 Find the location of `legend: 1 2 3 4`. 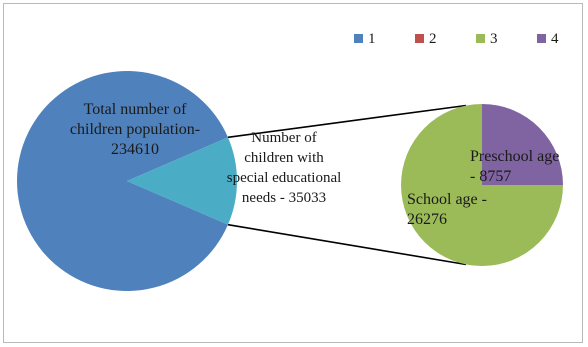

legend: 1 2 3 4 is located at coordinates (456, 39).